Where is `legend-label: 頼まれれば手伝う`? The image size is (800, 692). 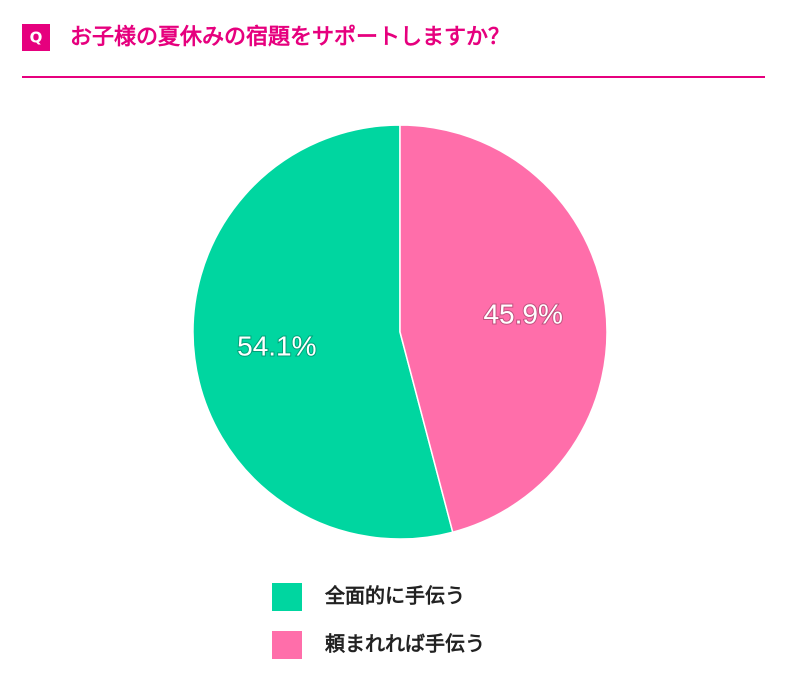
legend-label: 頼まれれば手伝う is located at coordinates (405, 644).